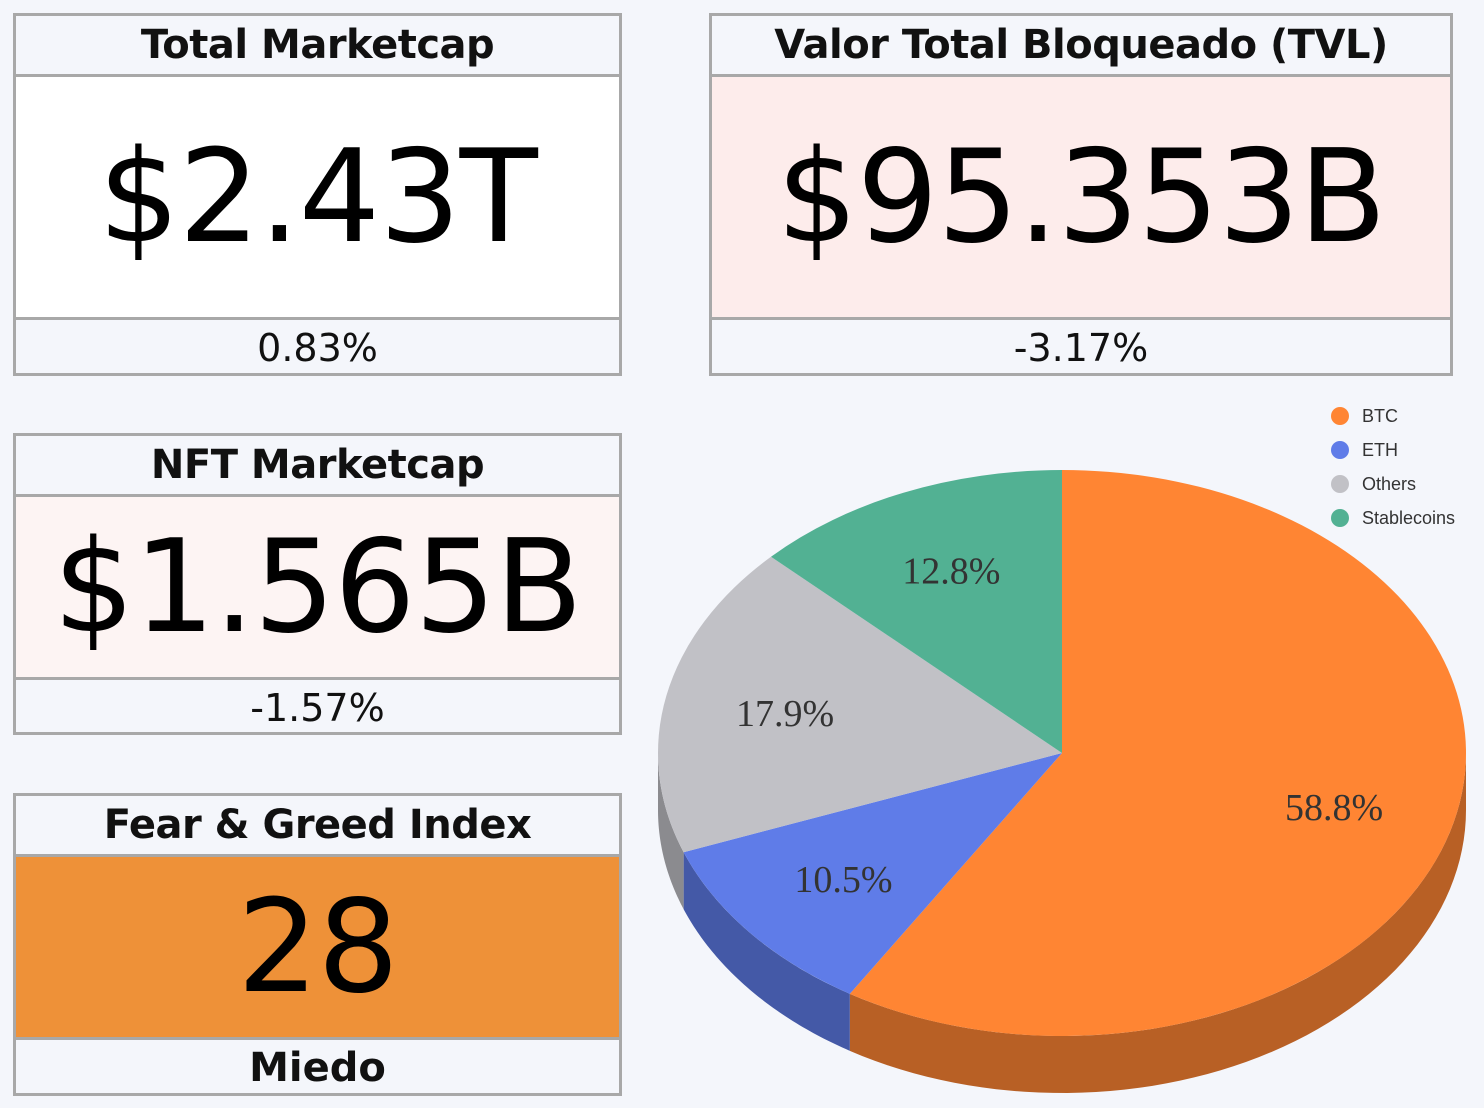 This screenshot has width=1484, height=1108. Describe the element at coordinates (951, 572) in the screenshot. I see `pie-label-stablecoins: 12.8%` at that location.